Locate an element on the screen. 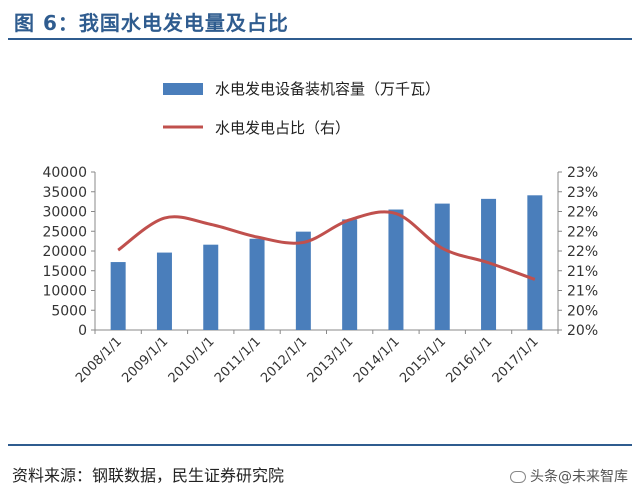 The width and height of the screenshot is (640, 494). x-tick-label: 2013/1/1 is located at coordinates (331, 360).